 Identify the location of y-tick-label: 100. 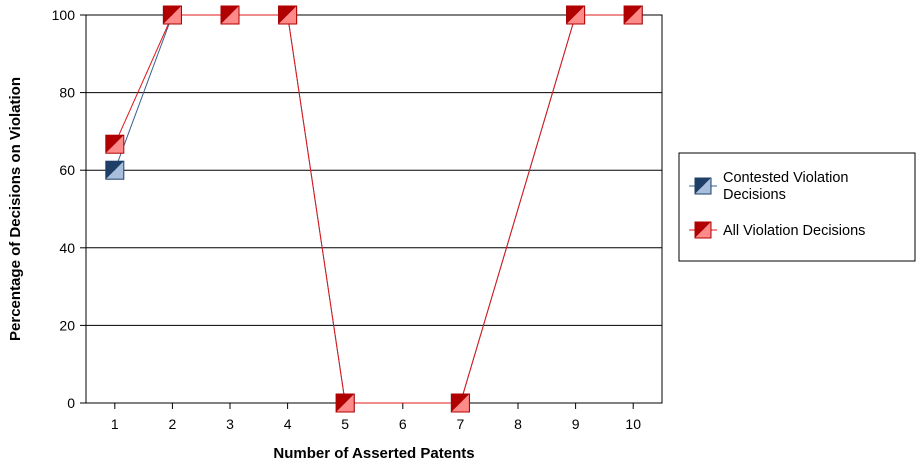
(64, 15).